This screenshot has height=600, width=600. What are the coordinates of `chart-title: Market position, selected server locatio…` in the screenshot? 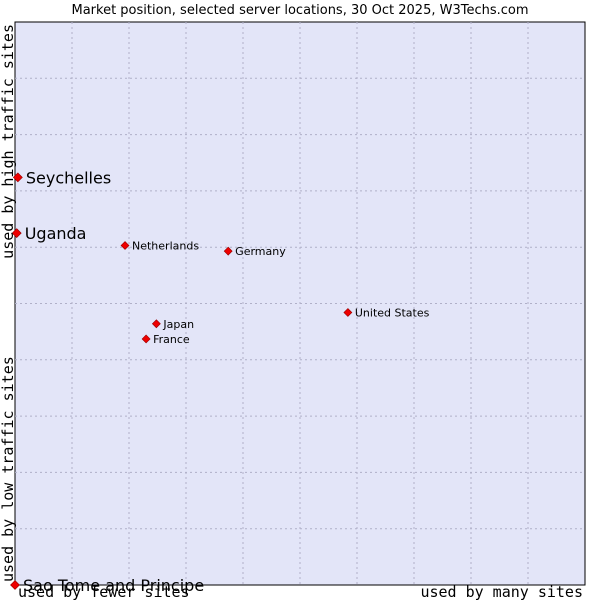 It's located at (299, 10).